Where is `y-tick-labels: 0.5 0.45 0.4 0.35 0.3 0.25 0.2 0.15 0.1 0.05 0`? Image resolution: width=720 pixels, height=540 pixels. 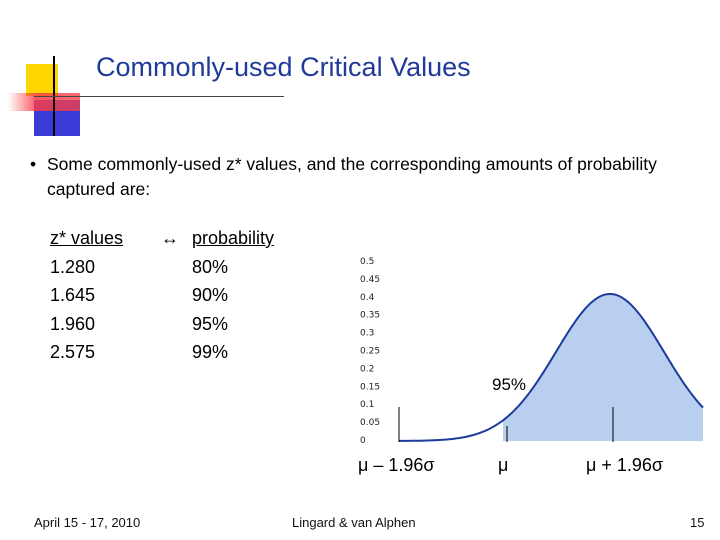
y-tick-labels: 0.5 0.45 0.4 0.35 0.3 0.25 0.2 0.15 0.1 0.05 0 is located at coordinates (370, 351).